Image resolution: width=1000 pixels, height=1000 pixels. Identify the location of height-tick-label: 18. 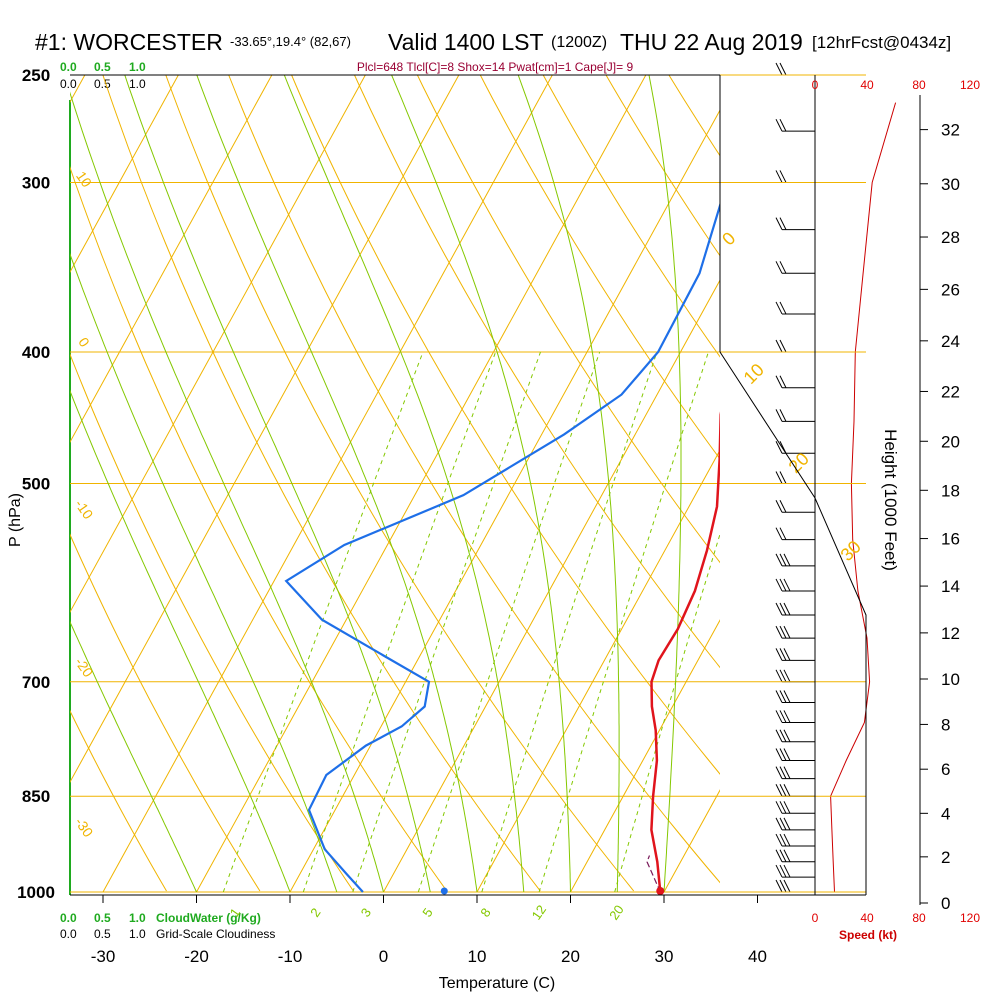
(950, 490).